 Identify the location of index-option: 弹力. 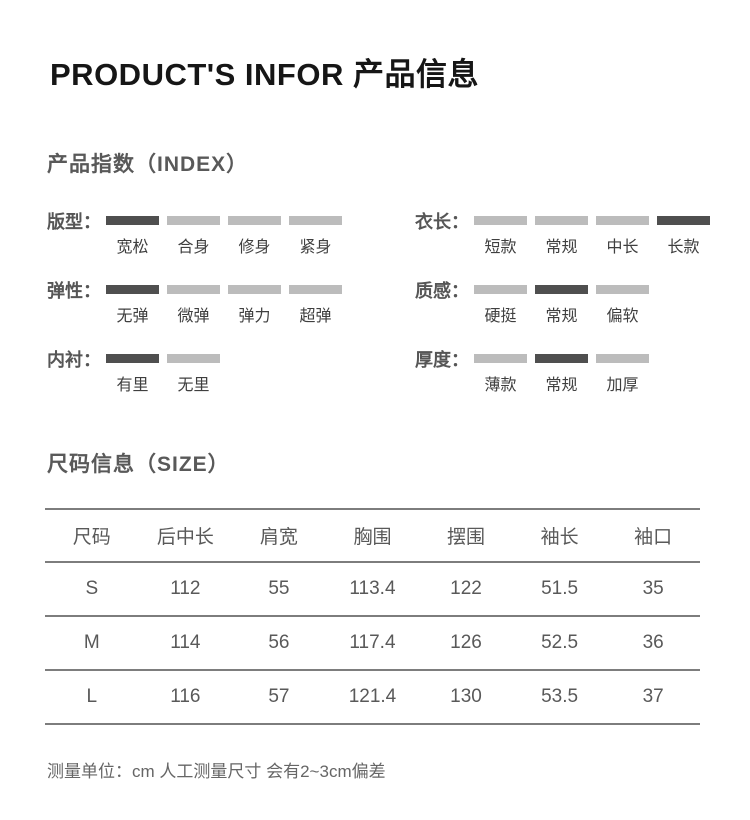
(254, 305).